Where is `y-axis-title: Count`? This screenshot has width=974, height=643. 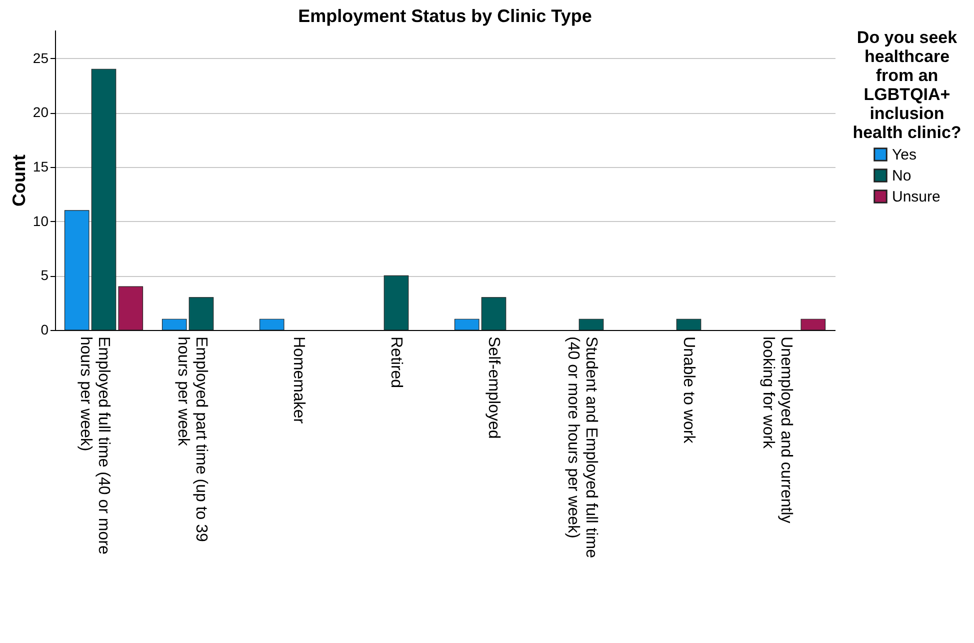 y-axis-title: Count is located at coordinates (18, 180).